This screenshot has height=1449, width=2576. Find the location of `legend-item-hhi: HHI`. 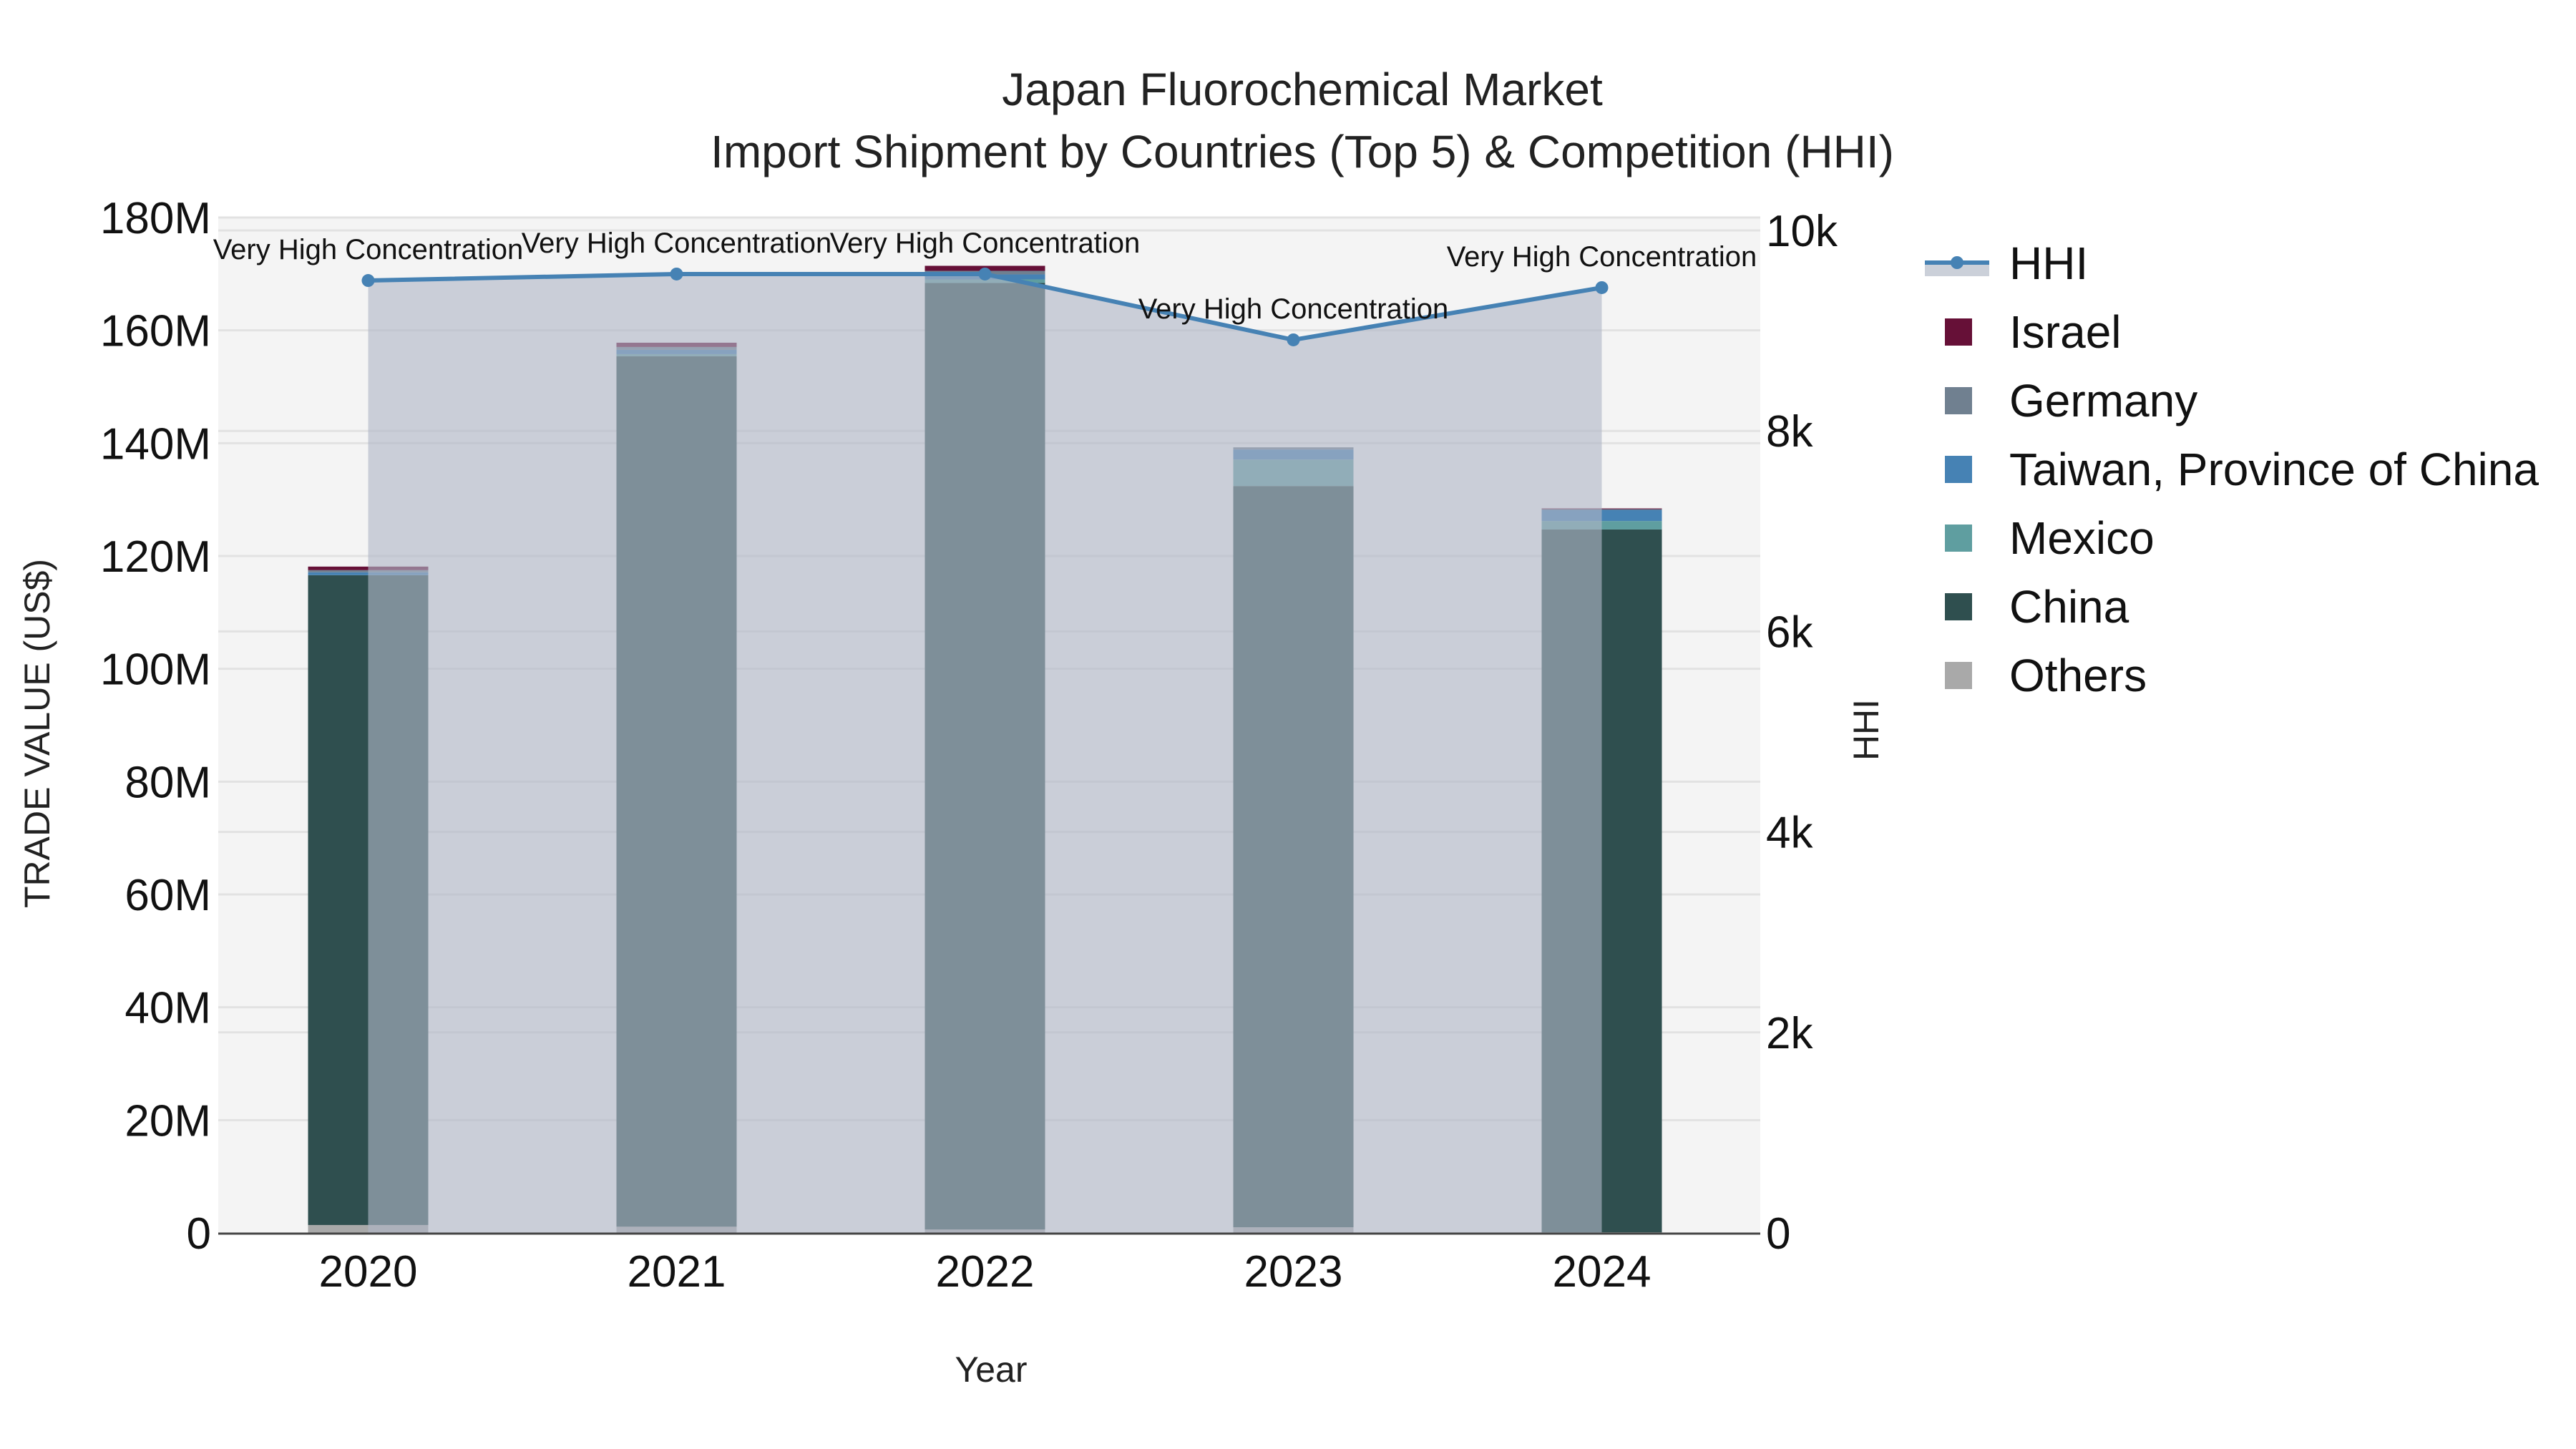

legend-item-hhi: HHI is located at coordinates (2232, 263).